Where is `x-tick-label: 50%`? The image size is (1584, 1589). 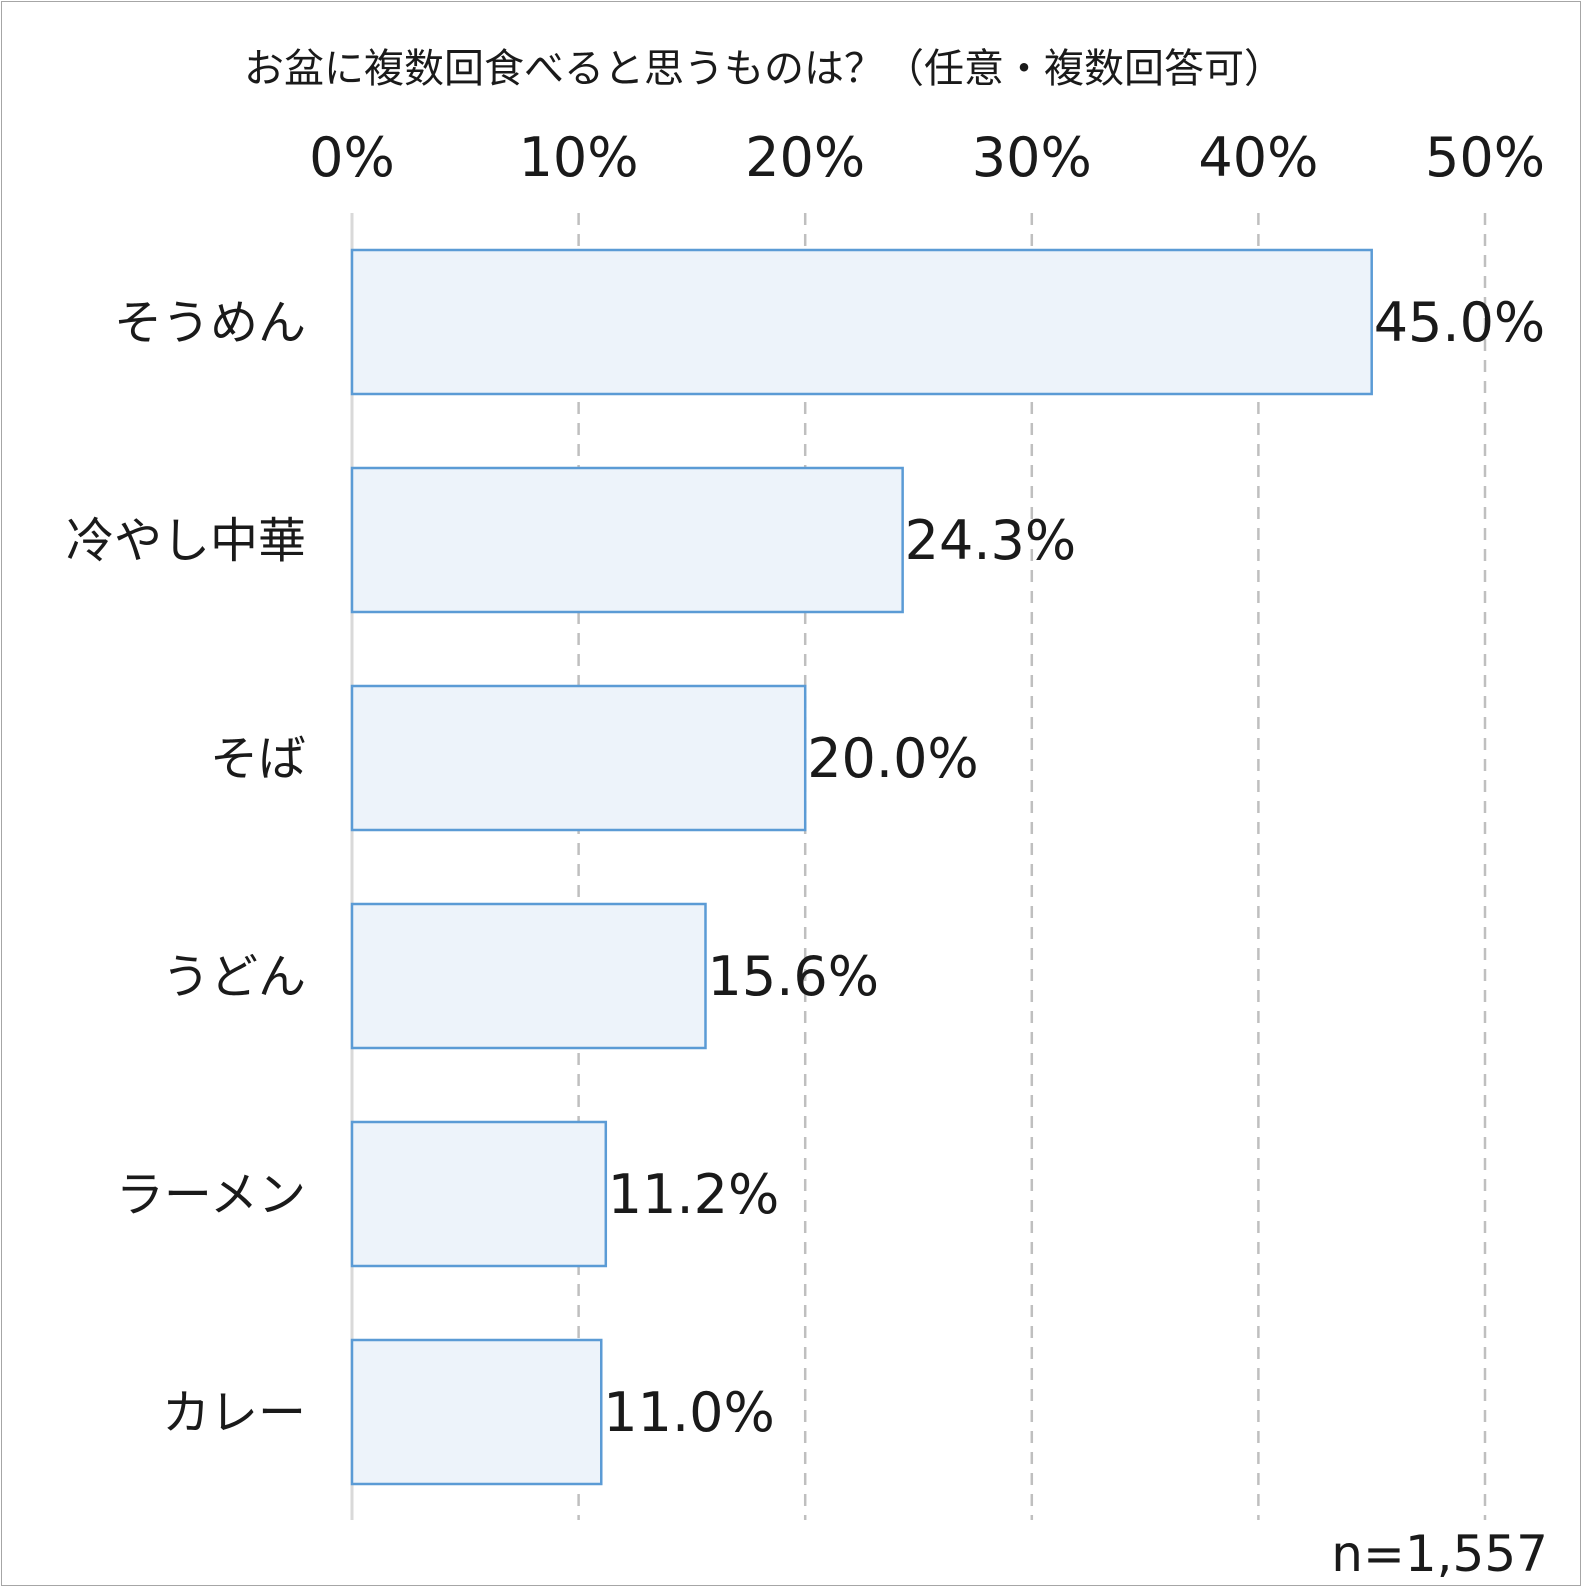 x-tick-label: 50% is located at coordinates (1485, 157).